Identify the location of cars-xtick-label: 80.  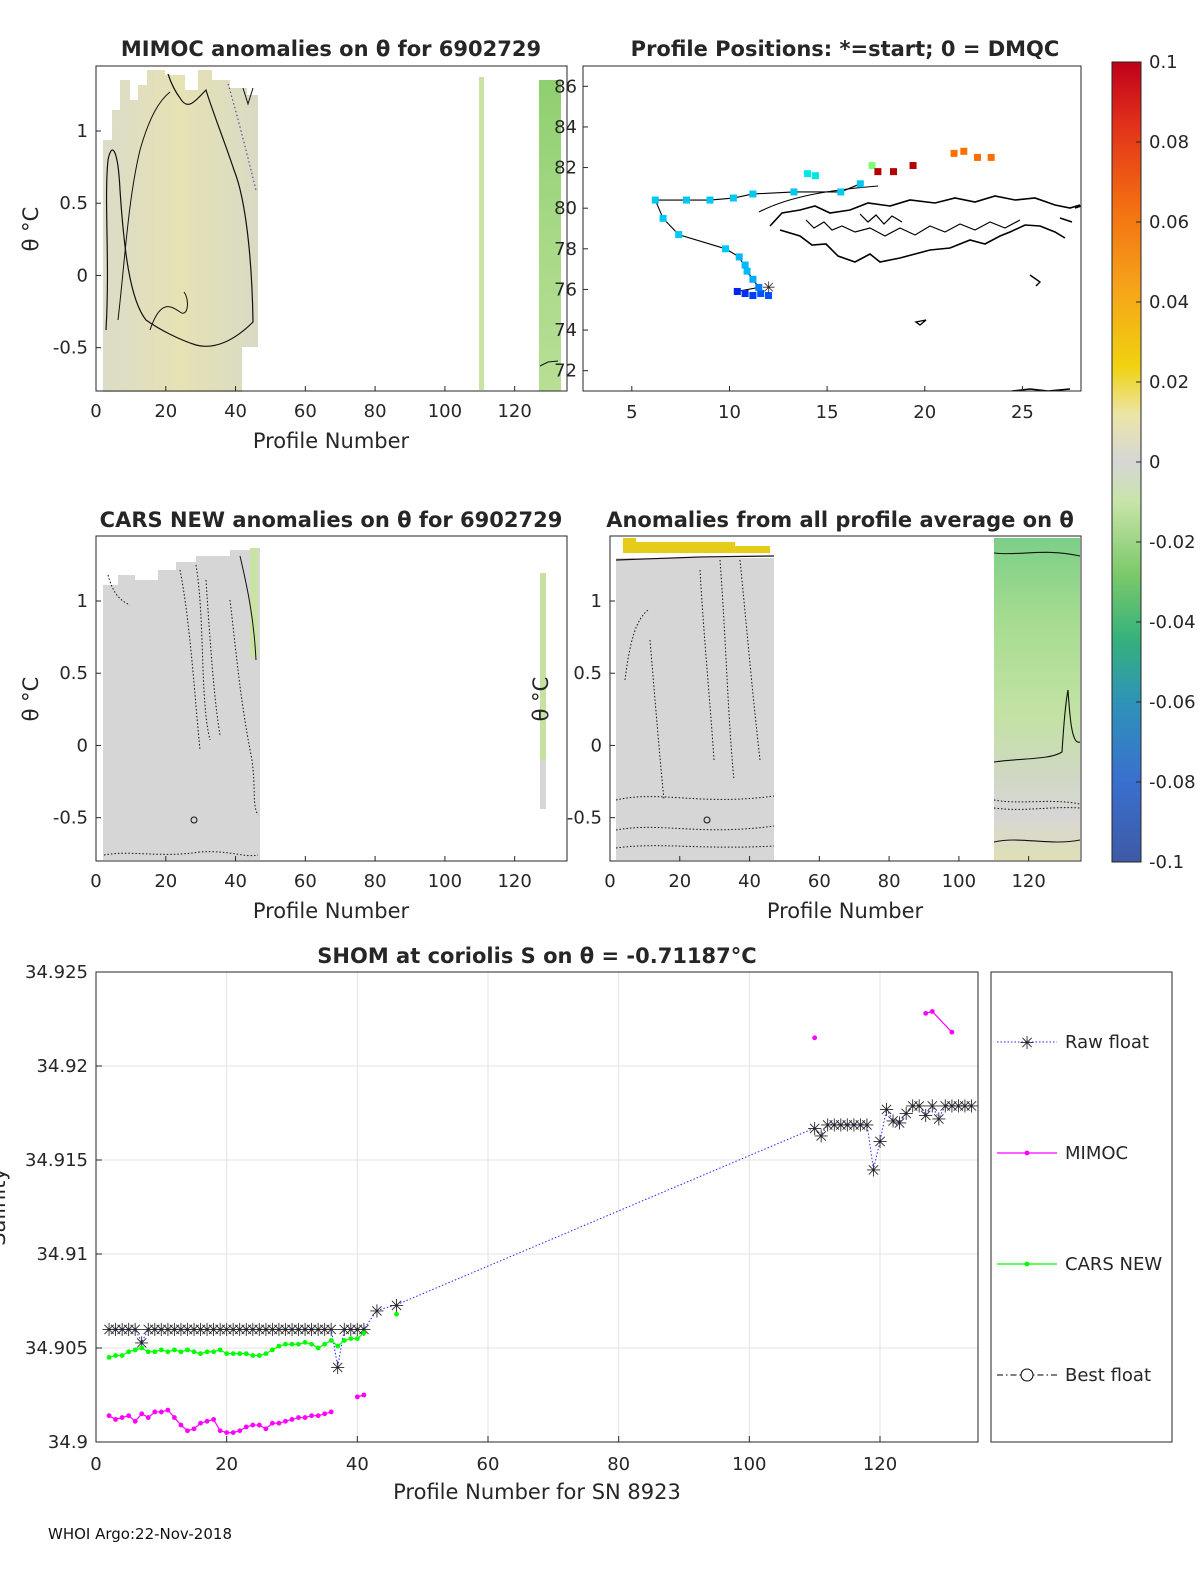
(375, 881).